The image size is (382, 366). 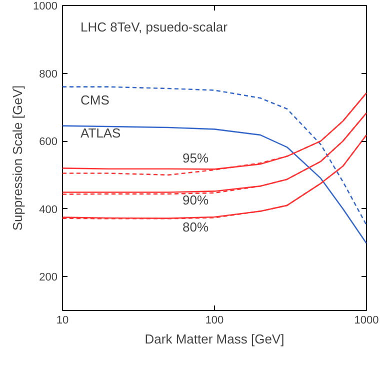 I want to click on annotation: 80%, so click(x=195, y=227).